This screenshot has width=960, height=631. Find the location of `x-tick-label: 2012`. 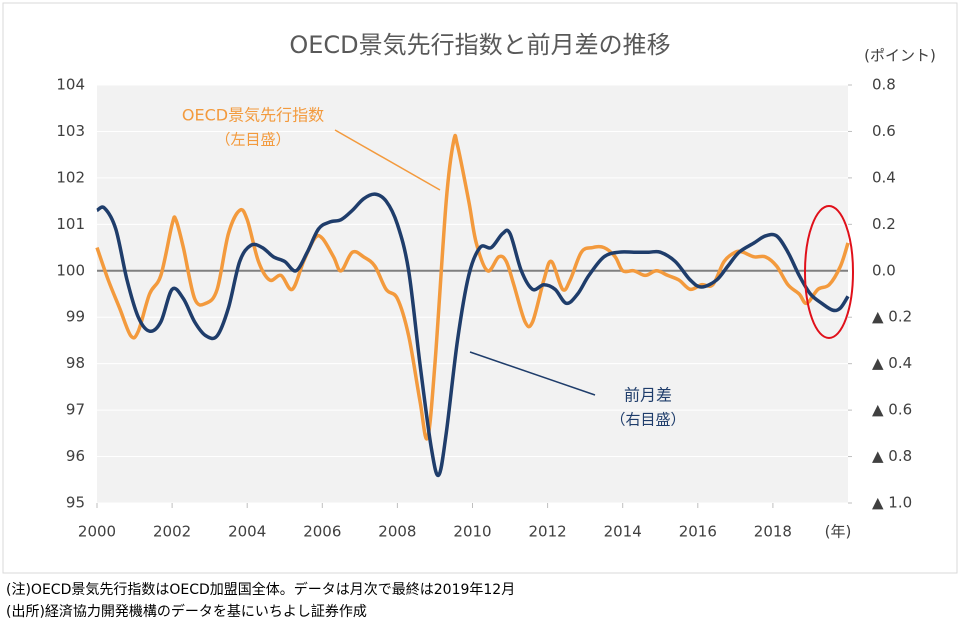

x-tick-label: 2012 is located at coordinates (548, 532).